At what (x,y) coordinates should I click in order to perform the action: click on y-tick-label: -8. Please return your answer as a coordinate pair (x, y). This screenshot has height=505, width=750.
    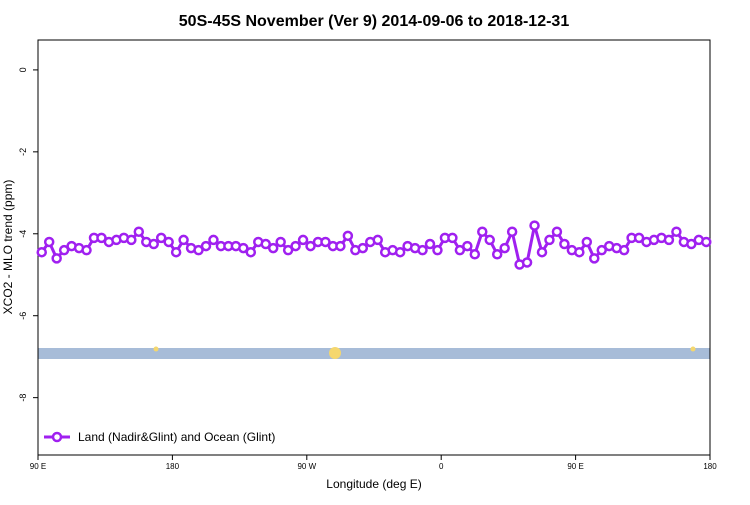
    Looking at the image, I should click on (23, 398).